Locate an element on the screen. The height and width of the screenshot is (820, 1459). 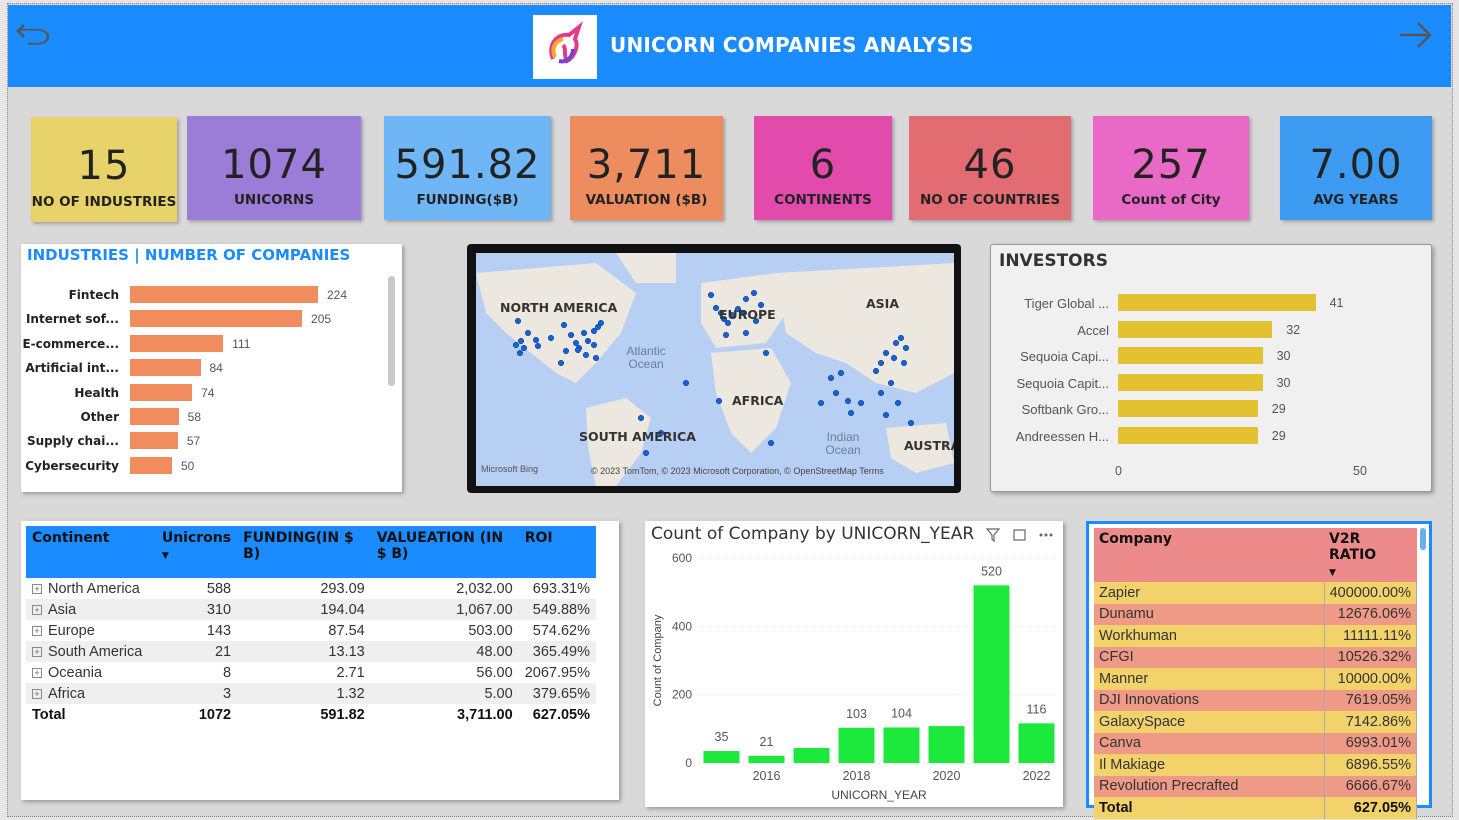
v2r-row: Canva 6993.01% is located at coordinates (1255, 743).